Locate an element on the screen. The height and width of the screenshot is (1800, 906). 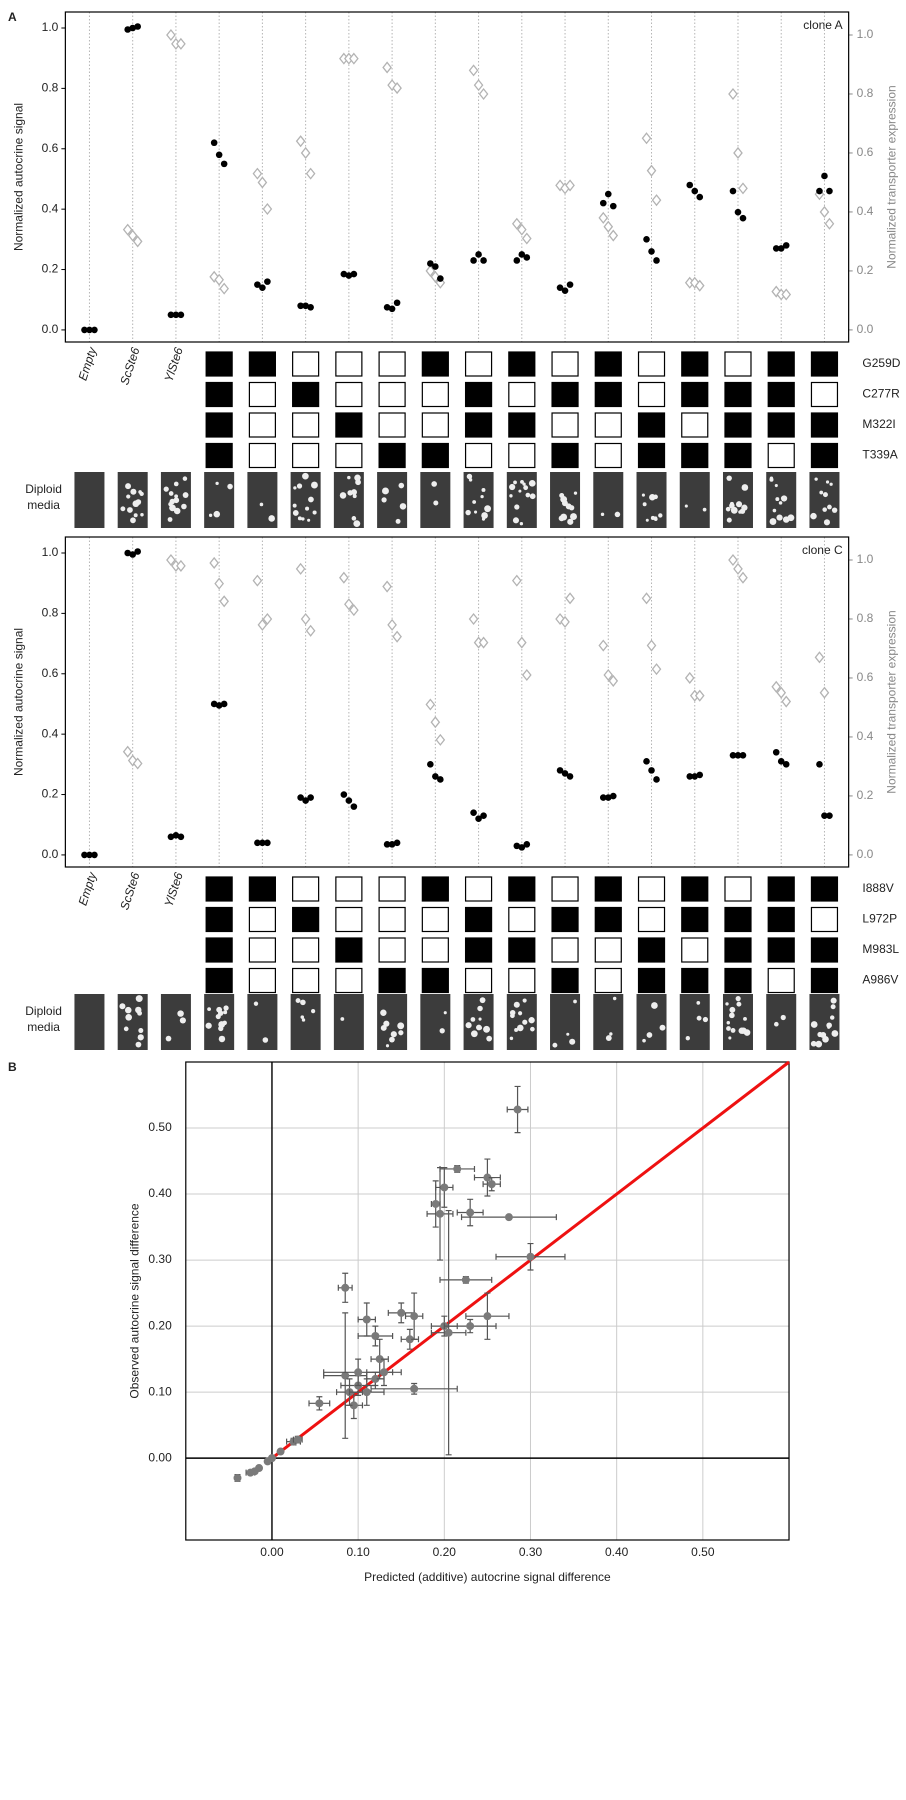
y2-tick-label: 1.0 is located at coordinates (865, 34).